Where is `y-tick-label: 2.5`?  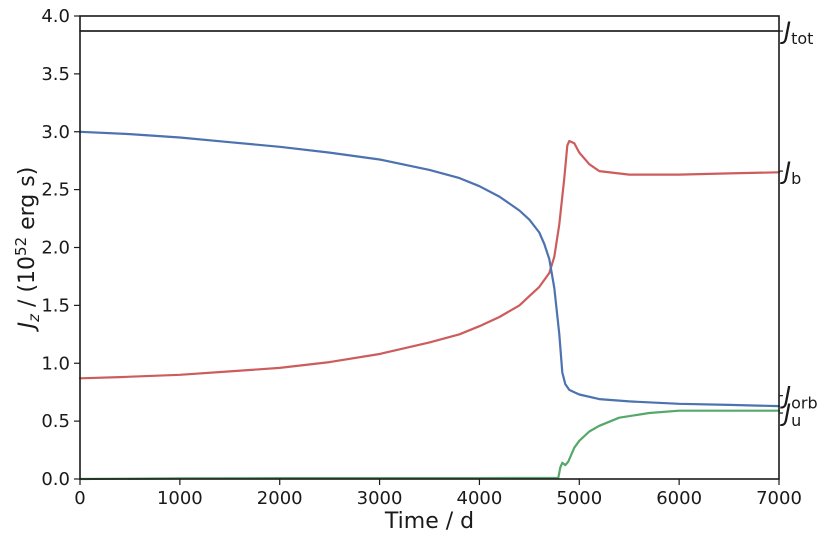 y-tick-label: 2.5 is located at coordinates (55, 190).